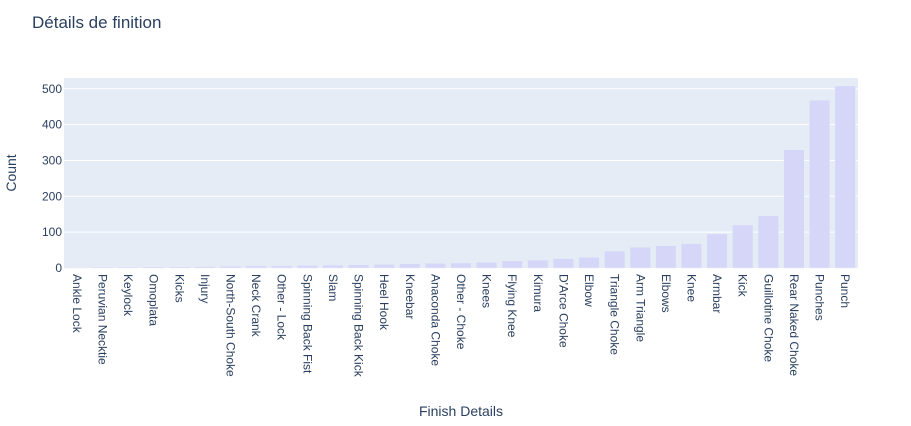  Describe the element at coordinates (256, 306) in the screenshot. I see `x-tick-label: Neck Crank` at that location.